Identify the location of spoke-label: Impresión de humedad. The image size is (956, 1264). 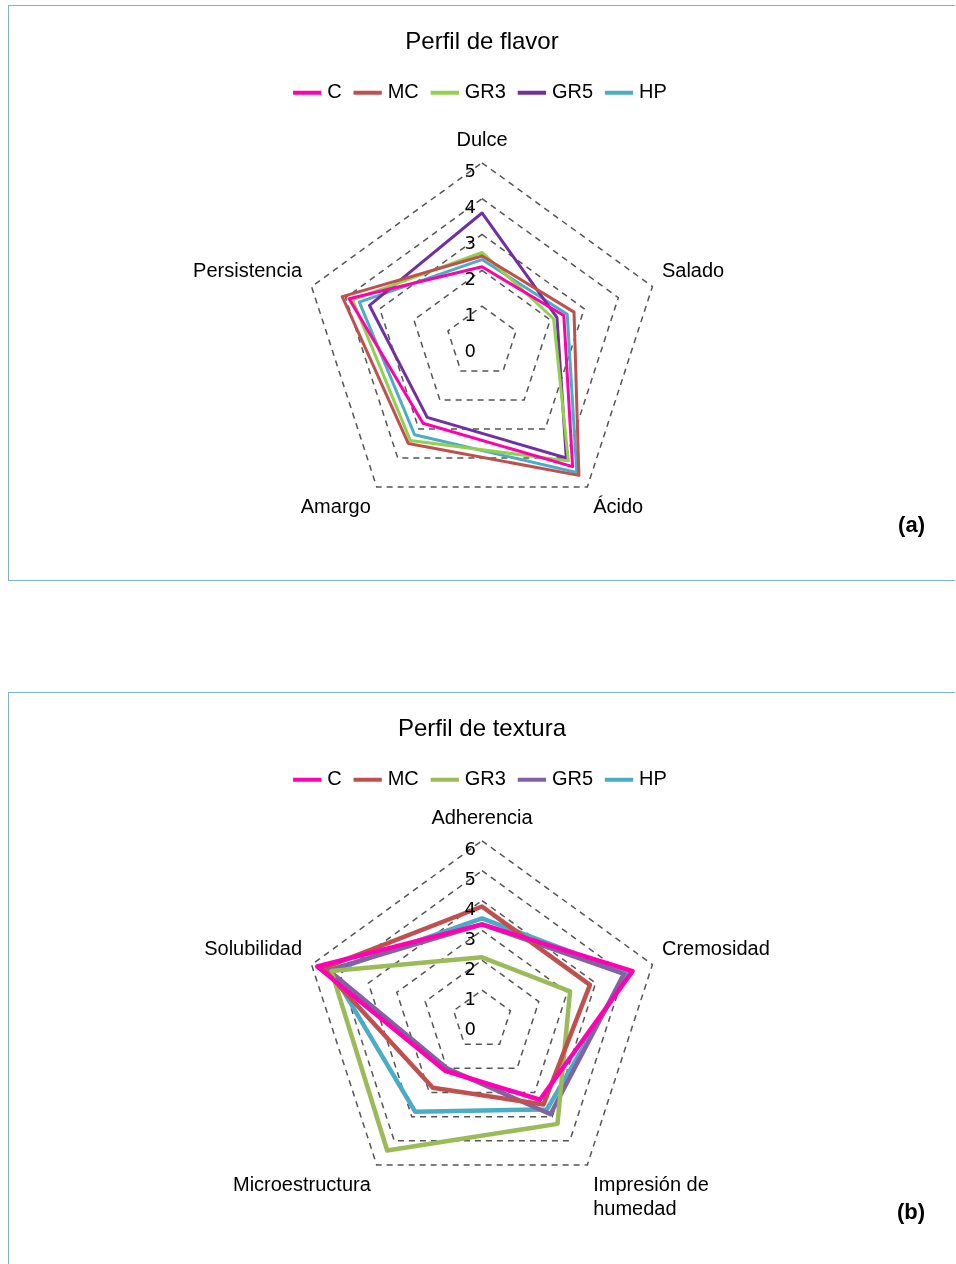
(651, 1195).